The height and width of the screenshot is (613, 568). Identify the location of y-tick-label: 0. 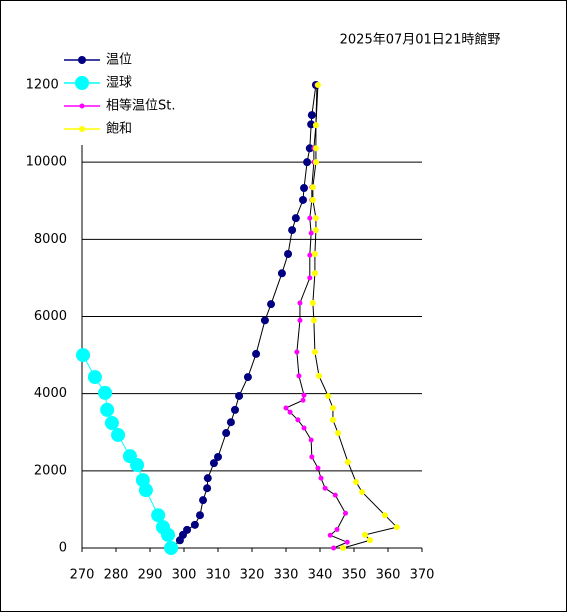
(63, 548).